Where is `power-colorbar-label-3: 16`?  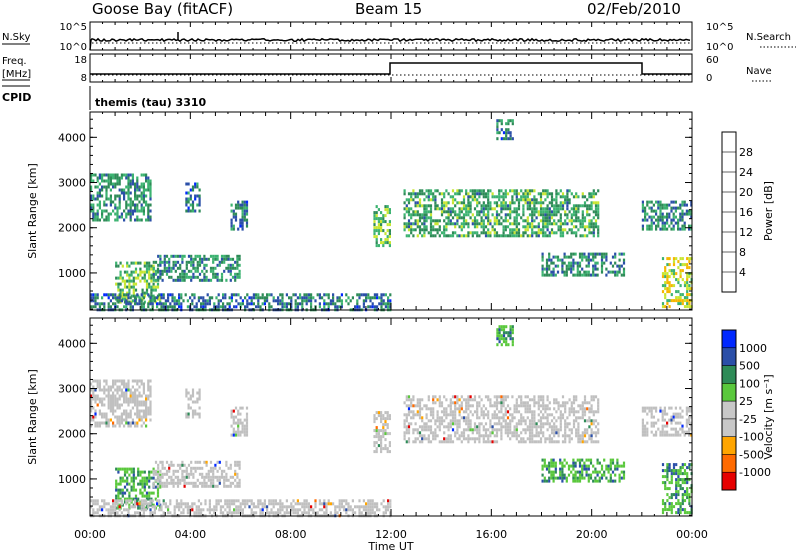
power-colorbar-label-3: 16 is located at coordinates (746, 212).